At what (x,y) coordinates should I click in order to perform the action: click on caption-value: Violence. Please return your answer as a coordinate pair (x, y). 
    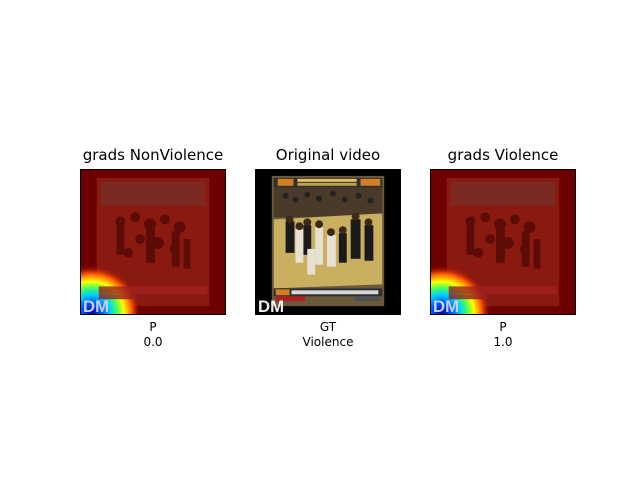
    Looking at the image, I should click on (328, 342).